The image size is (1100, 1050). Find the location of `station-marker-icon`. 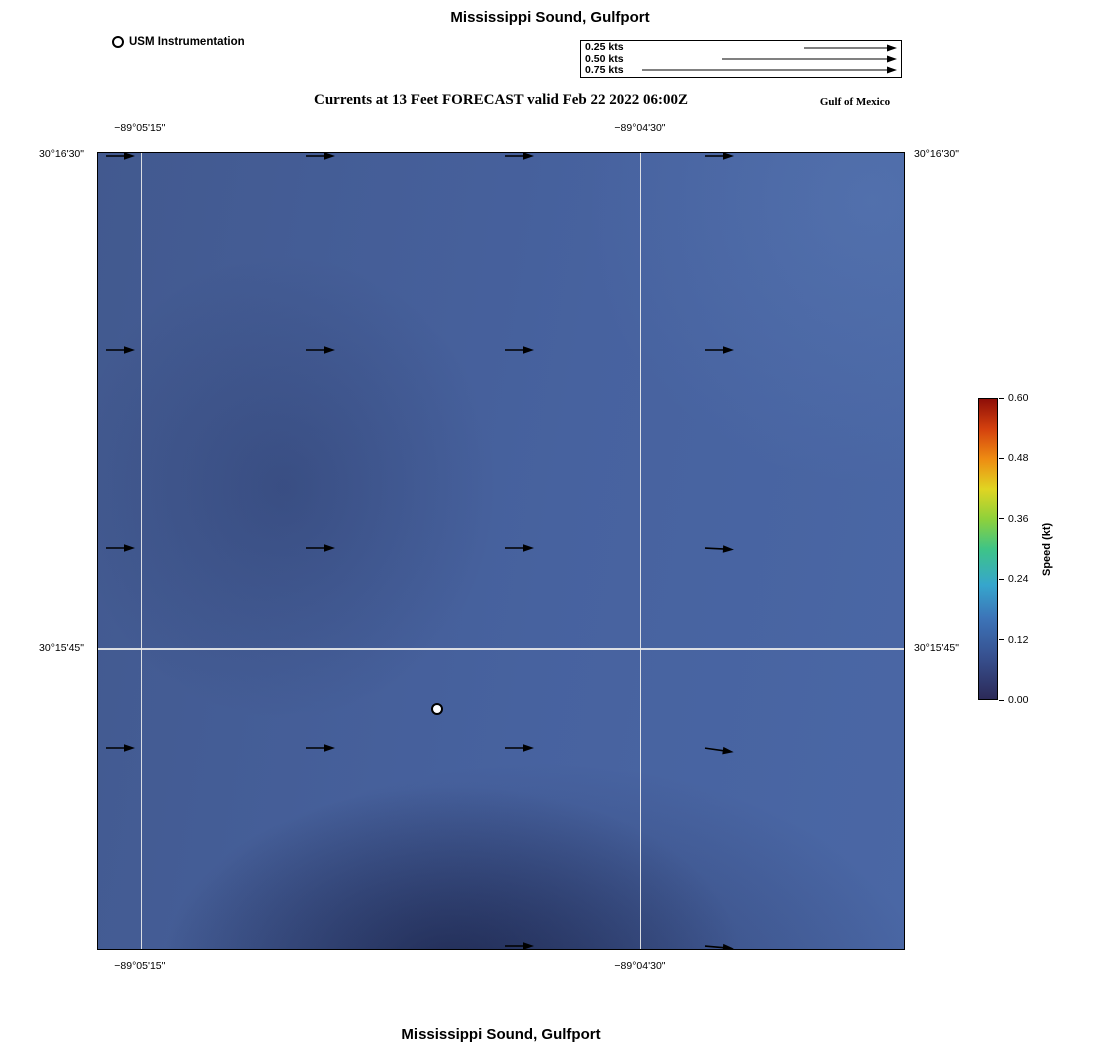

station-marker-icon is located at coordinates (118, 42).